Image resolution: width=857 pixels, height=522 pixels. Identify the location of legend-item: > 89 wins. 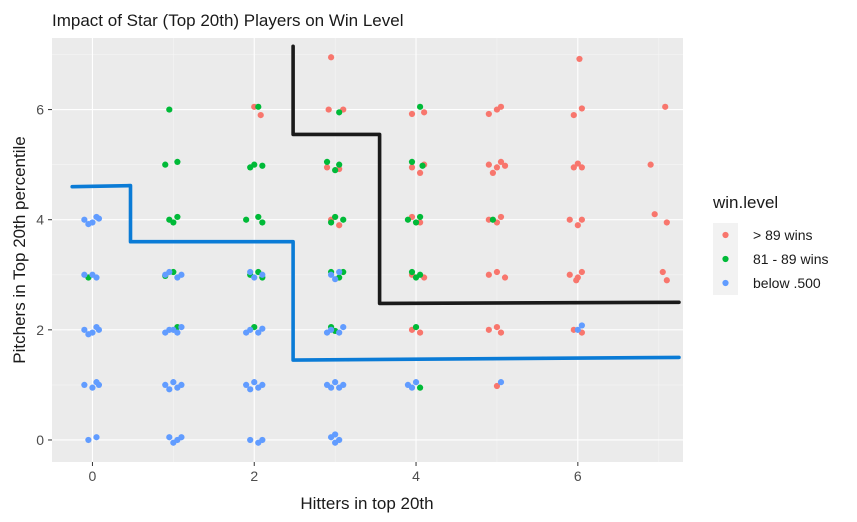
(763, 235).